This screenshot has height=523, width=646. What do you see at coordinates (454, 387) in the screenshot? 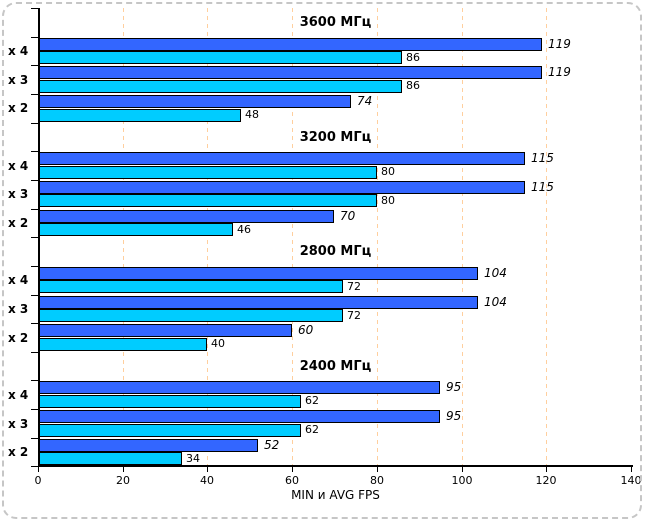
I see `value-label-avg: 95` at bounding box center [454, 387].